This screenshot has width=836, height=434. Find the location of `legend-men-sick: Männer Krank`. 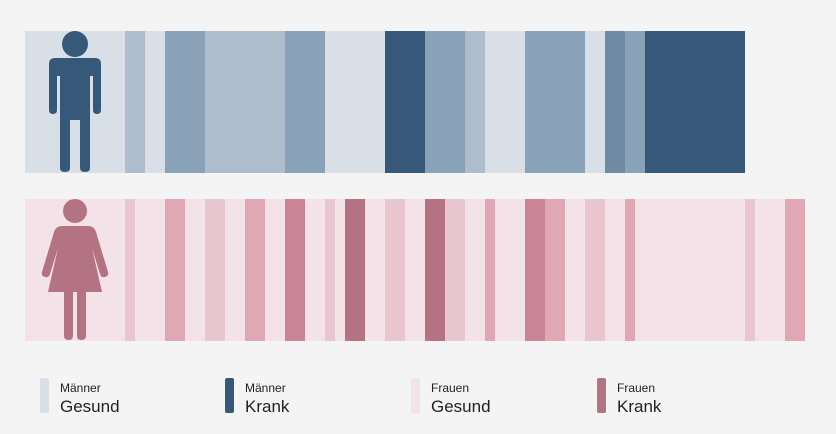

legend-men-sick: Männer Krank is located at coordinates (305, 398).